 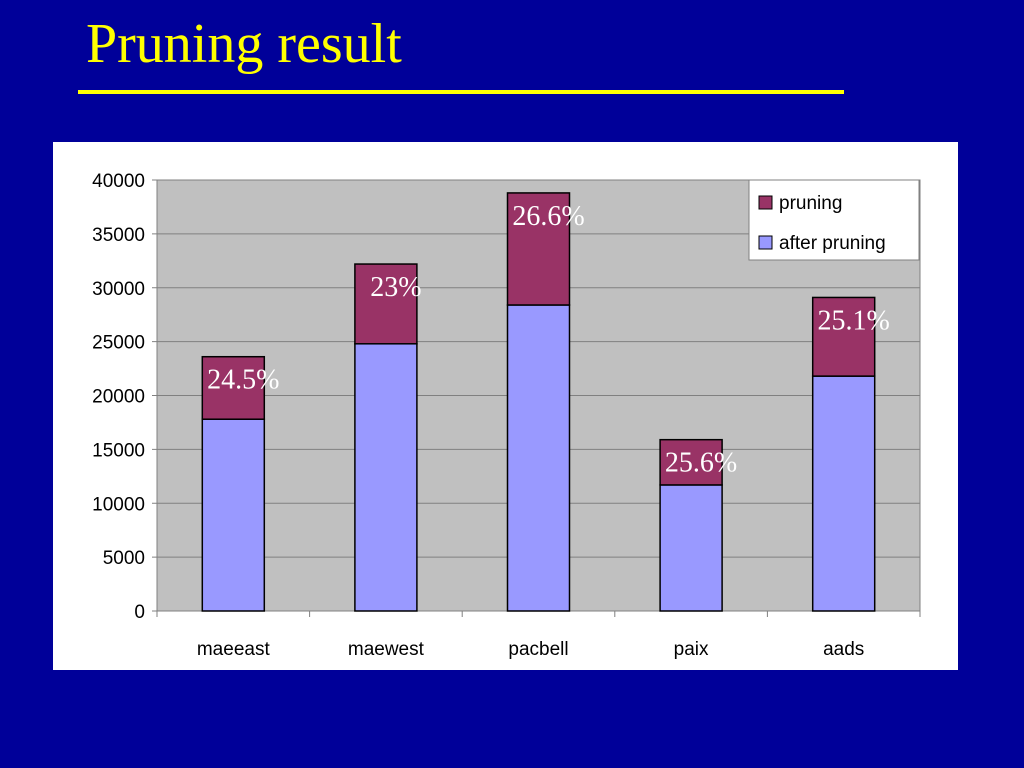 I want to click on y-tick-label: 20000, so click(x=118, y=397).